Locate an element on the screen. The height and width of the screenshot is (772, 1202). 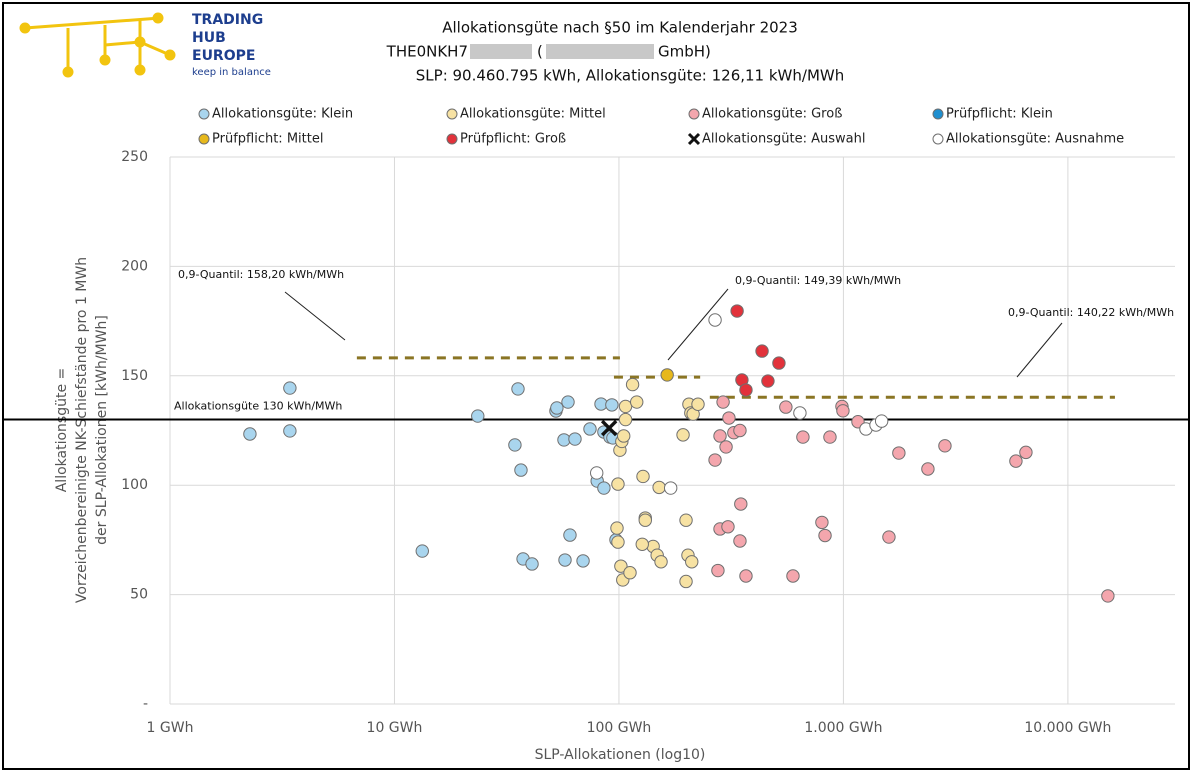
x-tick-label: 1 GWh is located at coordinates (170, 728).